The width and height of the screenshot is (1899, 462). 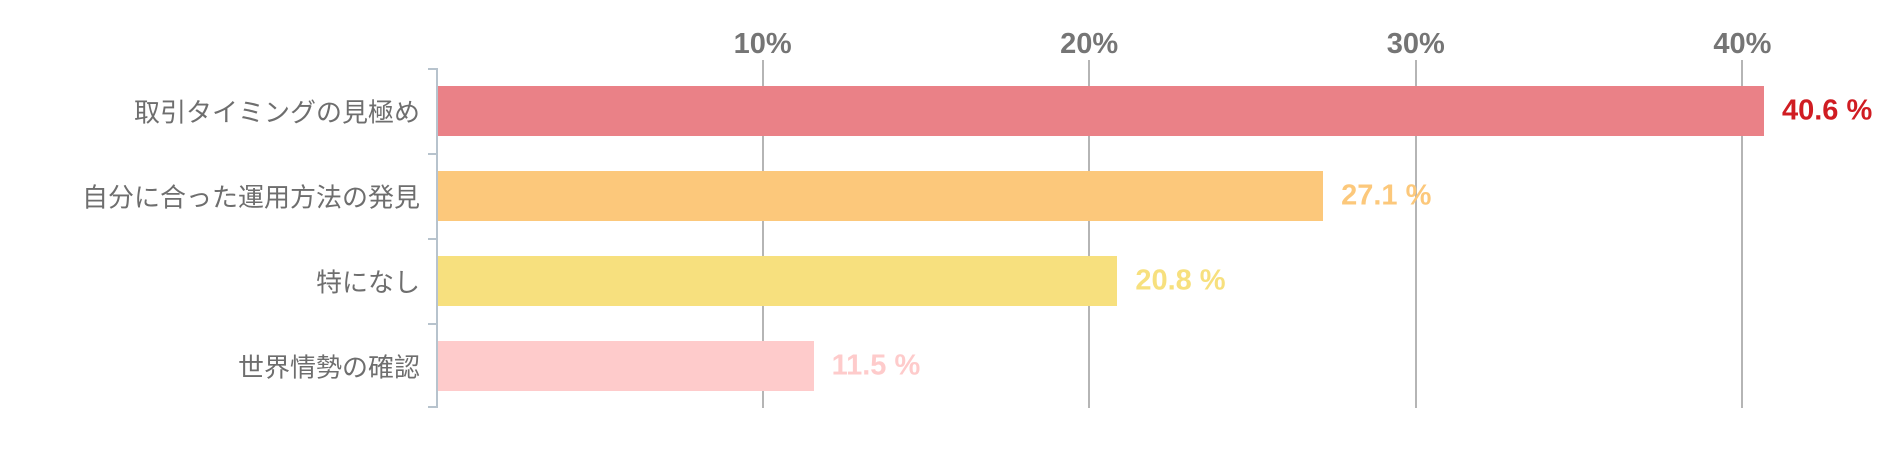 What do you see at coordinates (328, 367) in the screenshot?
I see `category-label: 世界情勢の確認` at bounding box center [328, 367].